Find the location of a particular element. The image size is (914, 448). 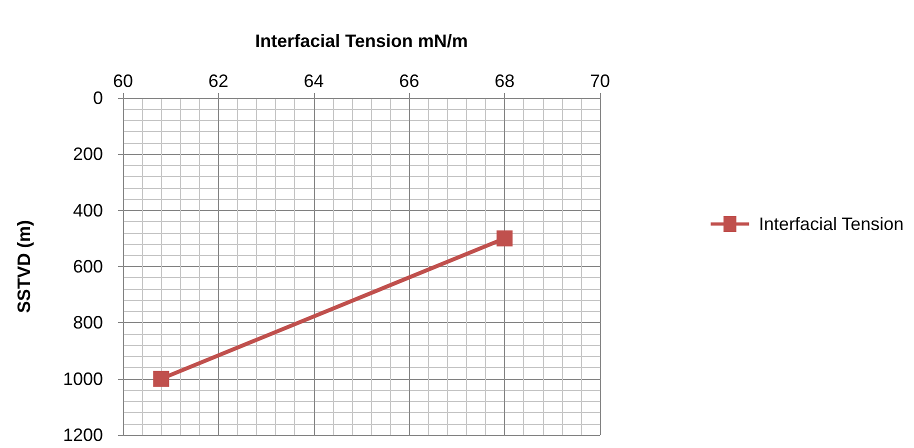

x-tick-label: 62 is located at coordinates (218, 81).